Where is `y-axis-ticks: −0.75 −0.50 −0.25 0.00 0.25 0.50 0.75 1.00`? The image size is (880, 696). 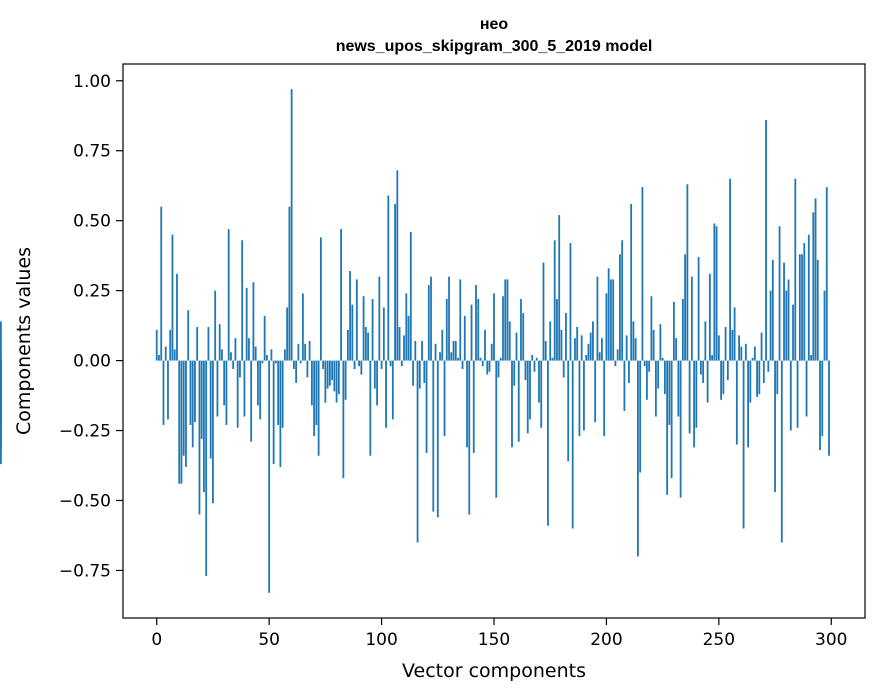
y-axis-ticks: −0.75 −0.50 −0.25 0.00 0.25 0.50 0.75 1.00 is located at coordinates (91, 326).